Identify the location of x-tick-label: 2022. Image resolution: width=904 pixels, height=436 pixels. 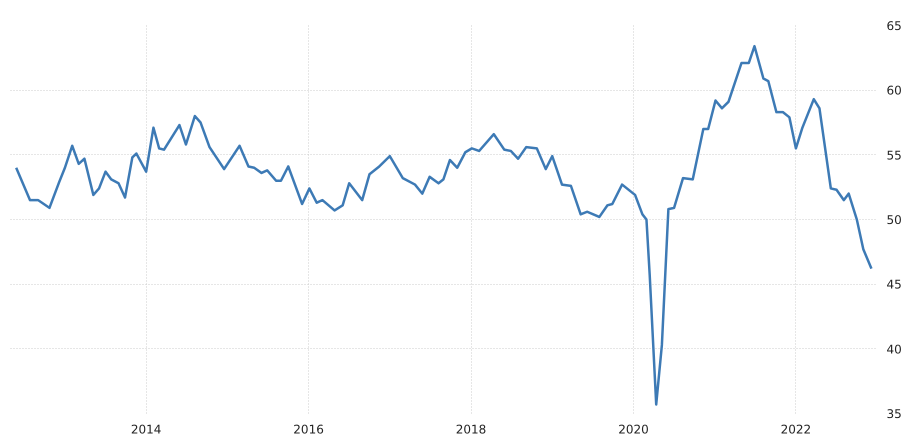
(796, 429).